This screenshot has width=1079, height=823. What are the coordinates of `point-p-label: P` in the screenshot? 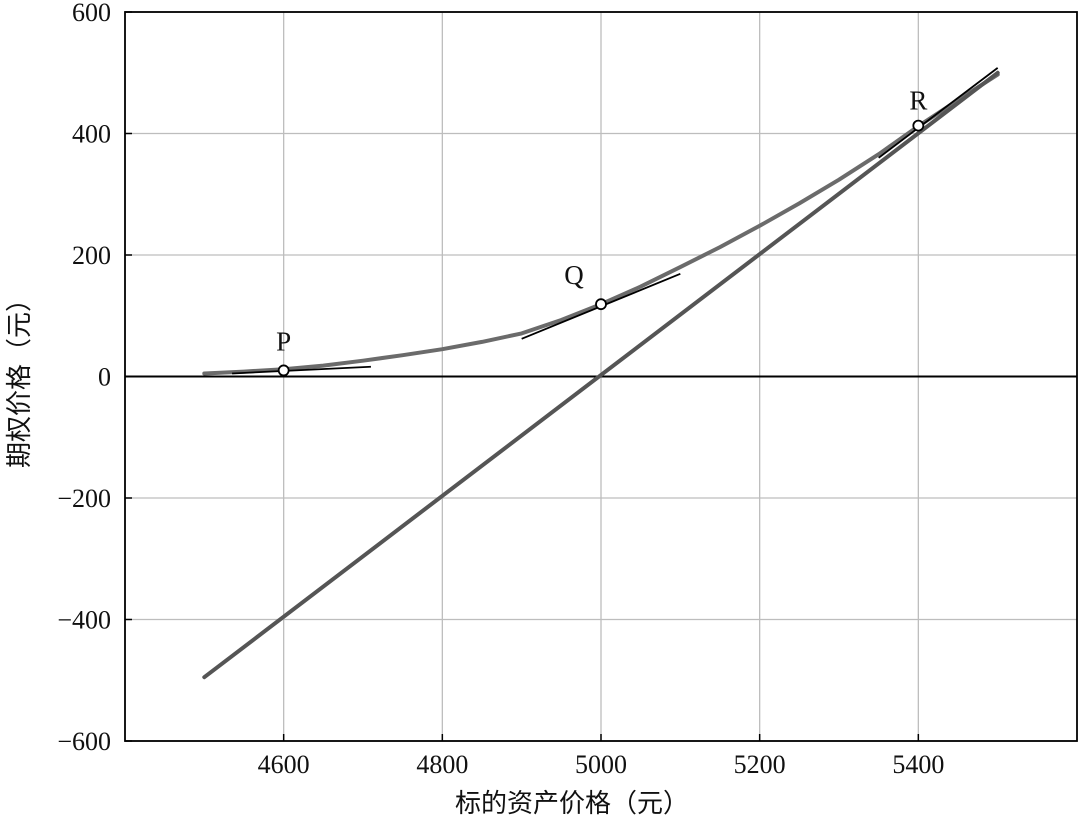 It's located at (283, 341).